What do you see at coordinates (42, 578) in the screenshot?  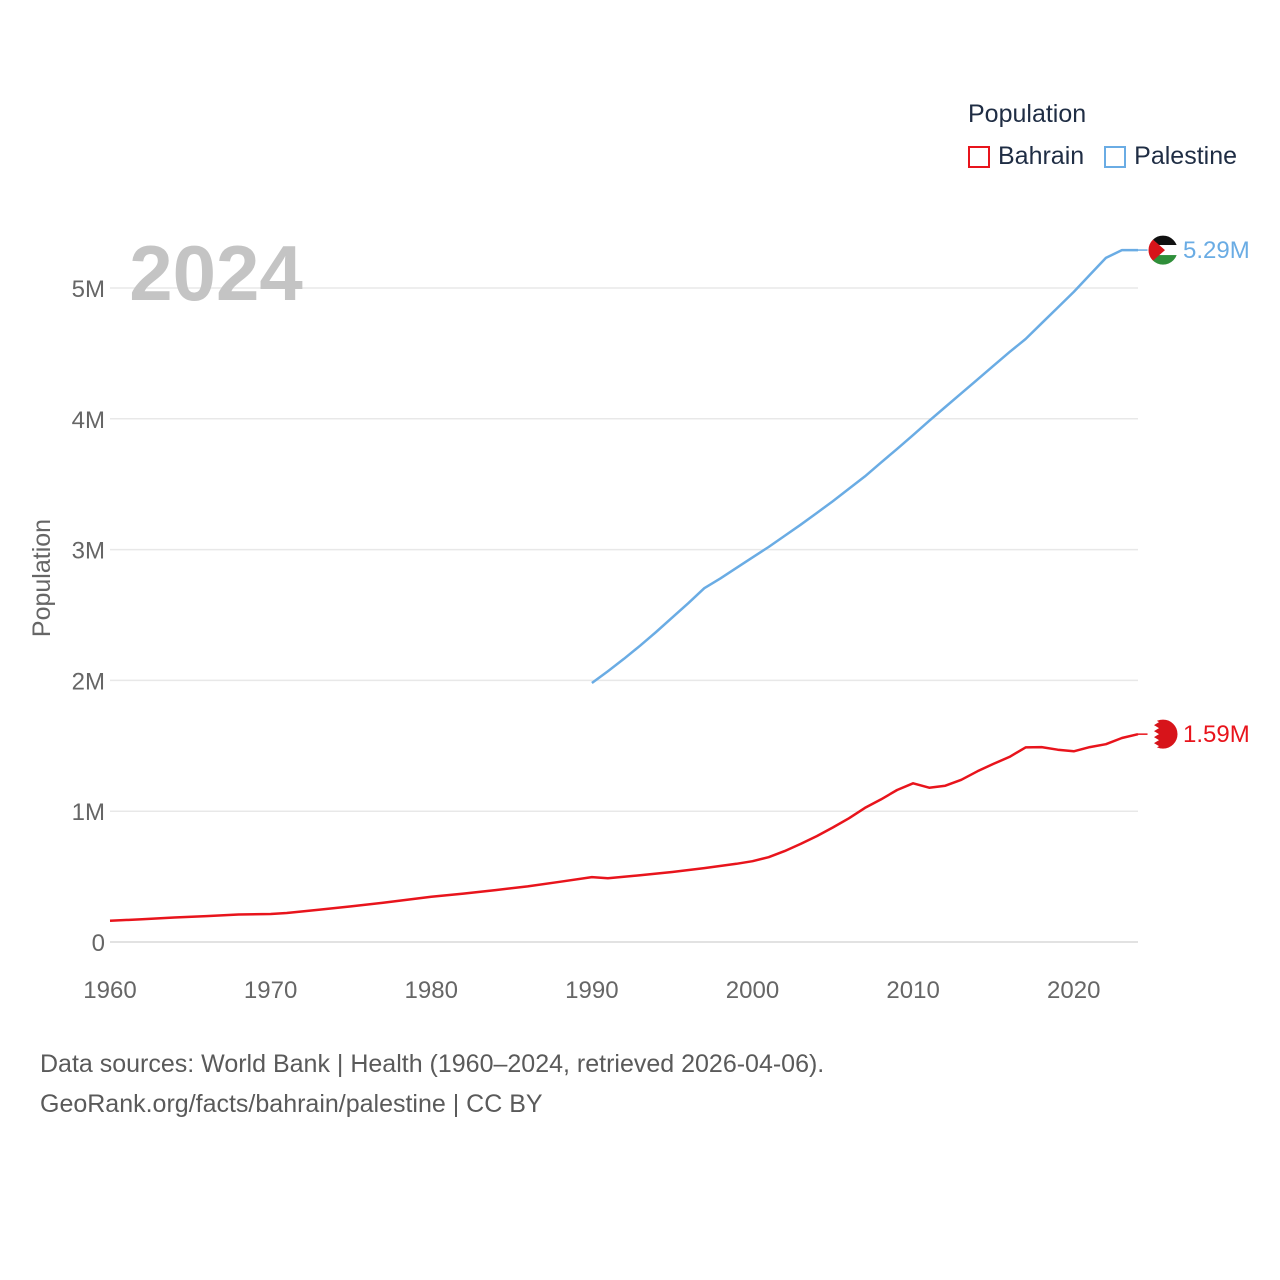 I see `y-axis-label: Population` at bounding box center [42, 578].